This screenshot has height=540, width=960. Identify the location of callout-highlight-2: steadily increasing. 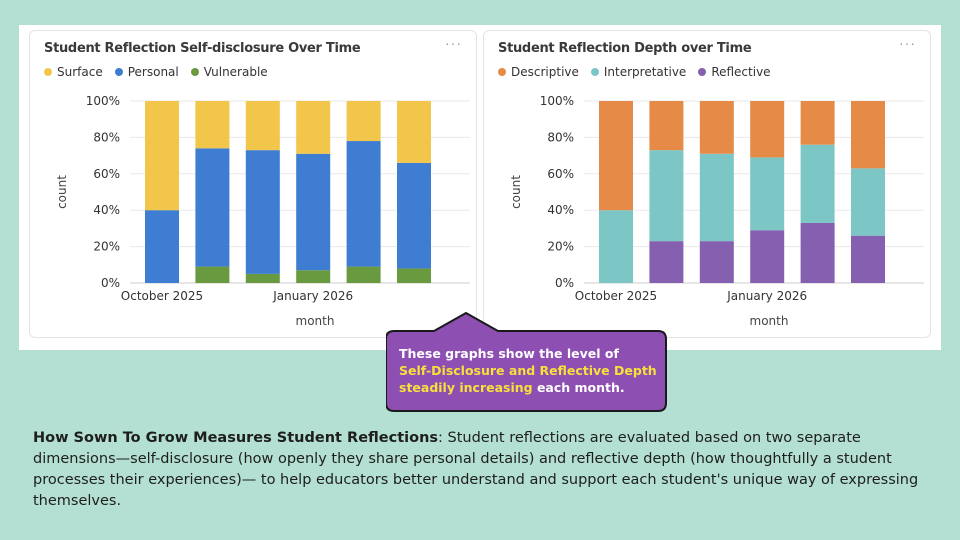
(466, 387).